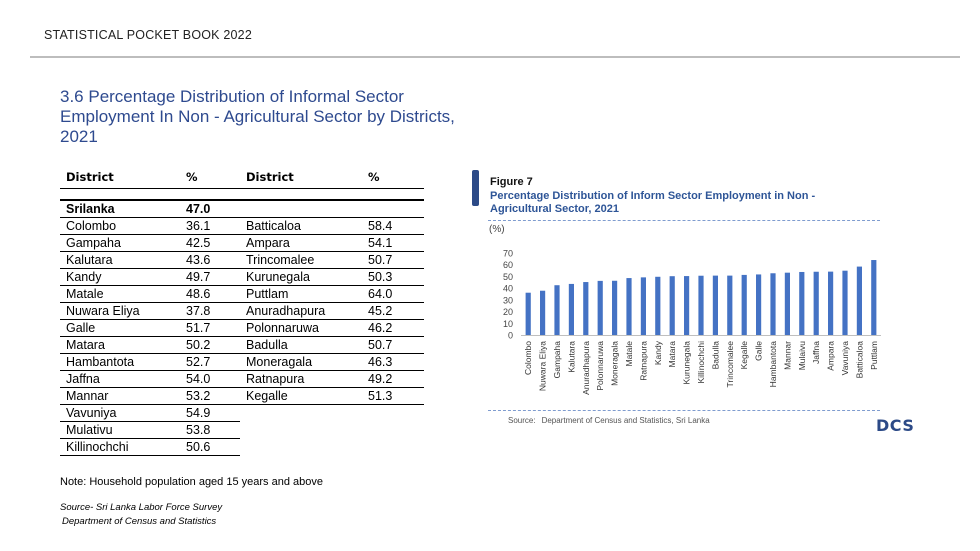 This screenshot has height=551, width=980. What do you see at coordinates (242, 277) in the screenshot?
I see `table-row: Kandy 49.7 Kurunegala 50.3` at bounding box center [242, 277].